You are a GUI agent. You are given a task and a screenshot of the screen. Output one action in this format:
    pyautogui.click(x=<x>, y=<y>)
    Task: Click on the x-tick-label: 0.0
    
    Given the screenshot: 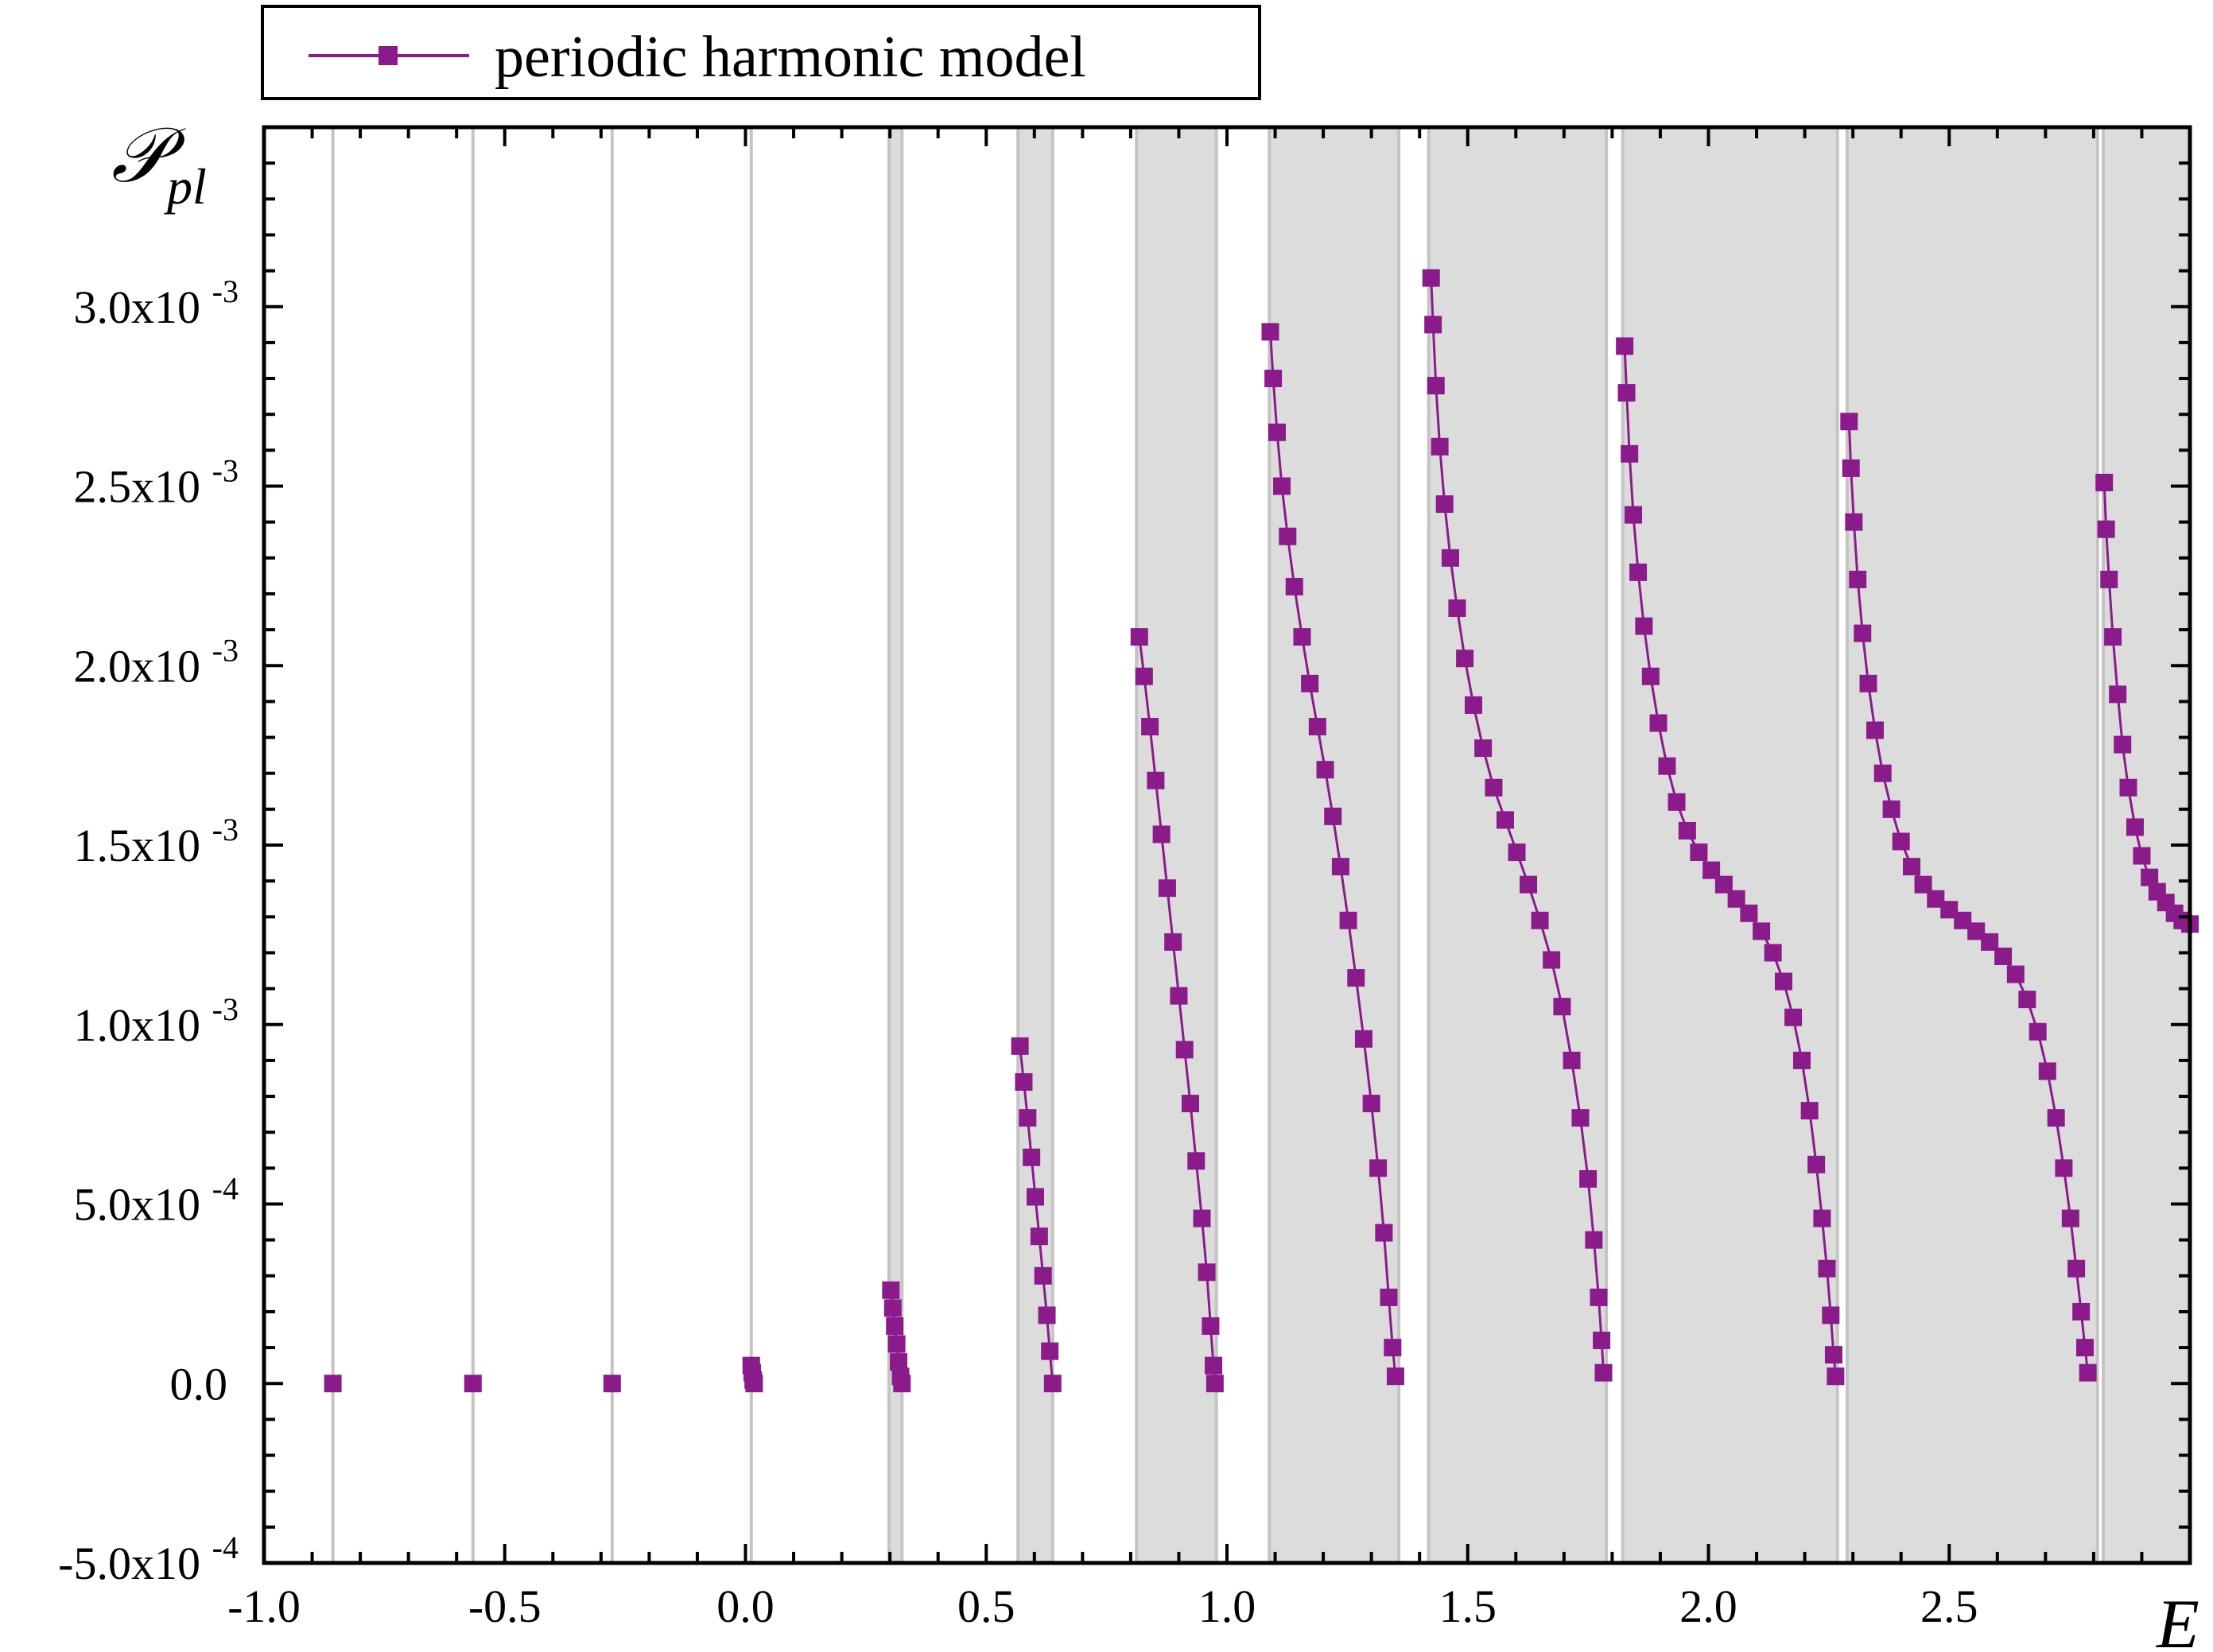 What is the action you would take?
    pyautogui.click(x=746, y=1606)
    